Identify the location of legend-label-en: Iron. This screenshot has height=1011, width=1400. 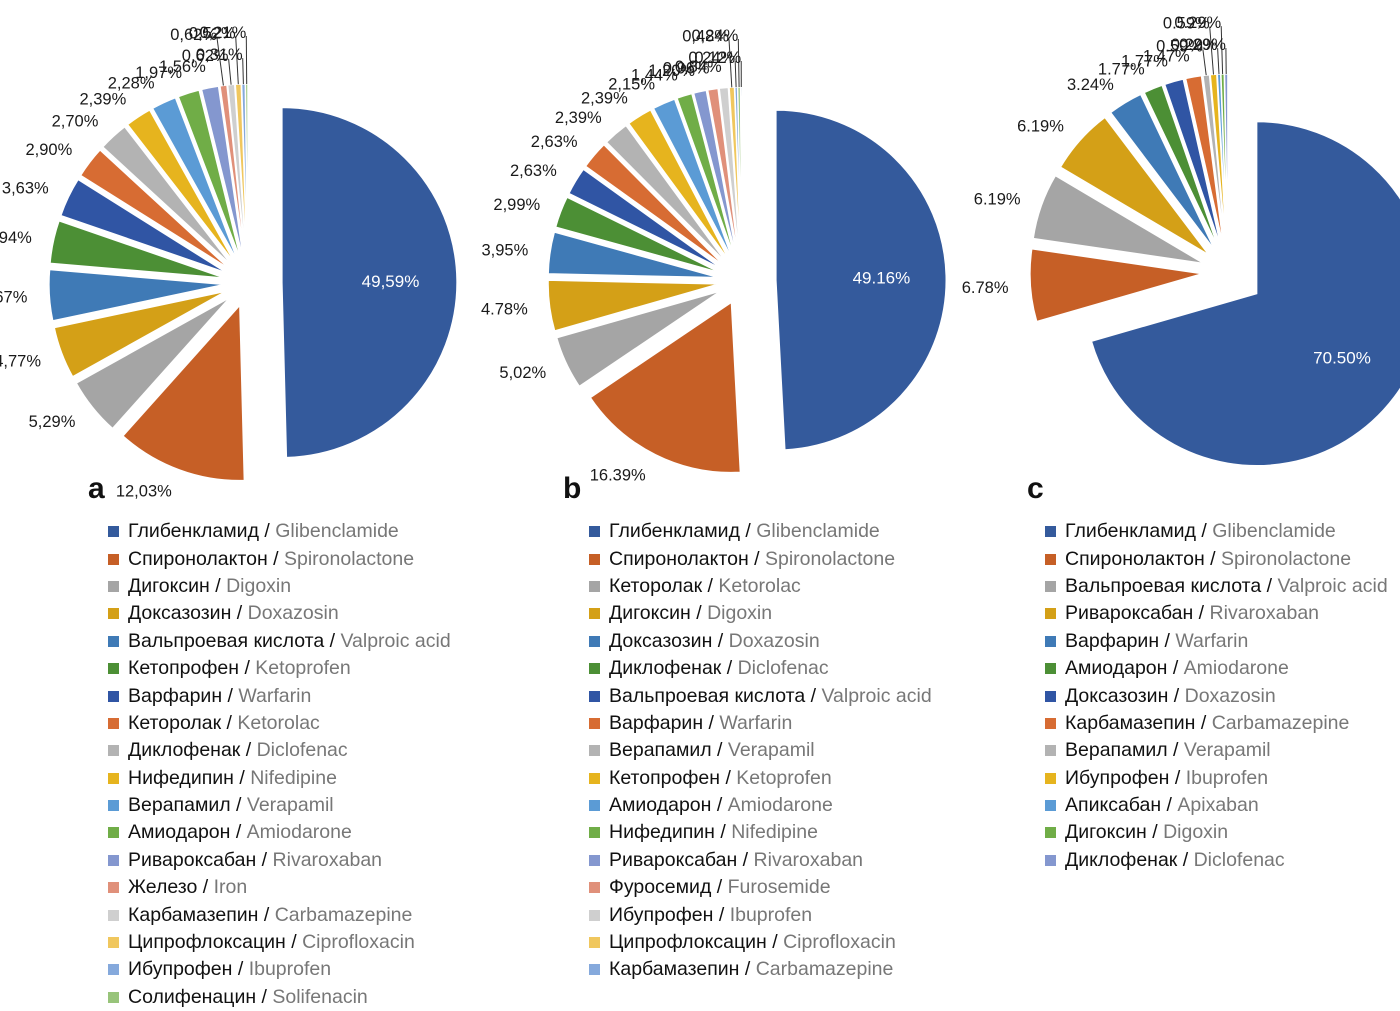
(231, 887).